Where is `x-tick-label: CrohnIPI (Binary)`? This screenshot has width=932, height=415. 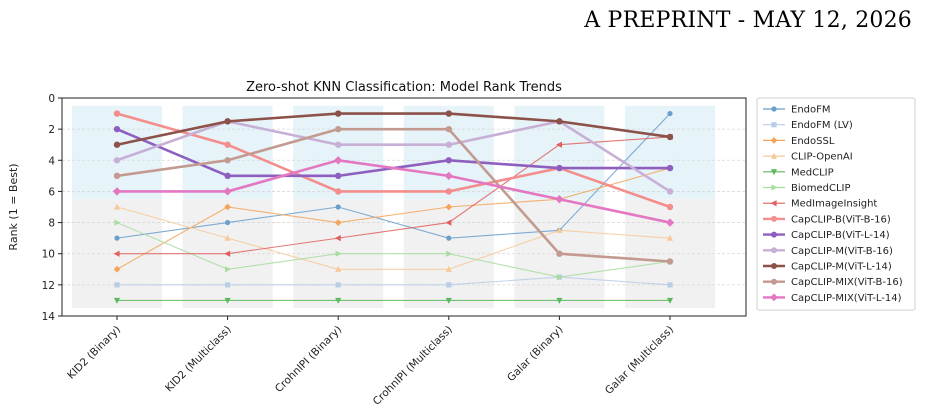
x-tick-label: CrohnIPI (Binary) is located at coordinates (308, 359).